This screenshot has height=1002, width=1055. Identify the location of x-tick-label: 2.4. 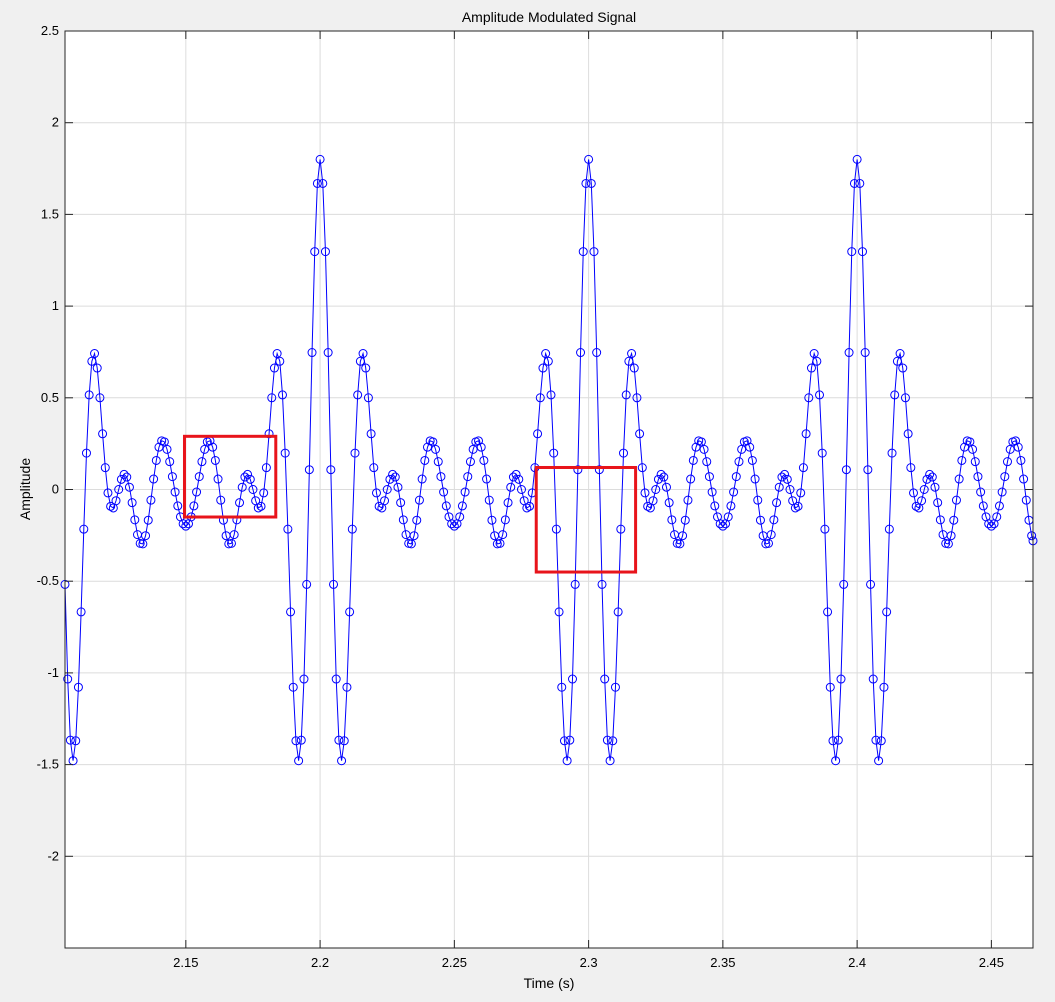
(857, 962).